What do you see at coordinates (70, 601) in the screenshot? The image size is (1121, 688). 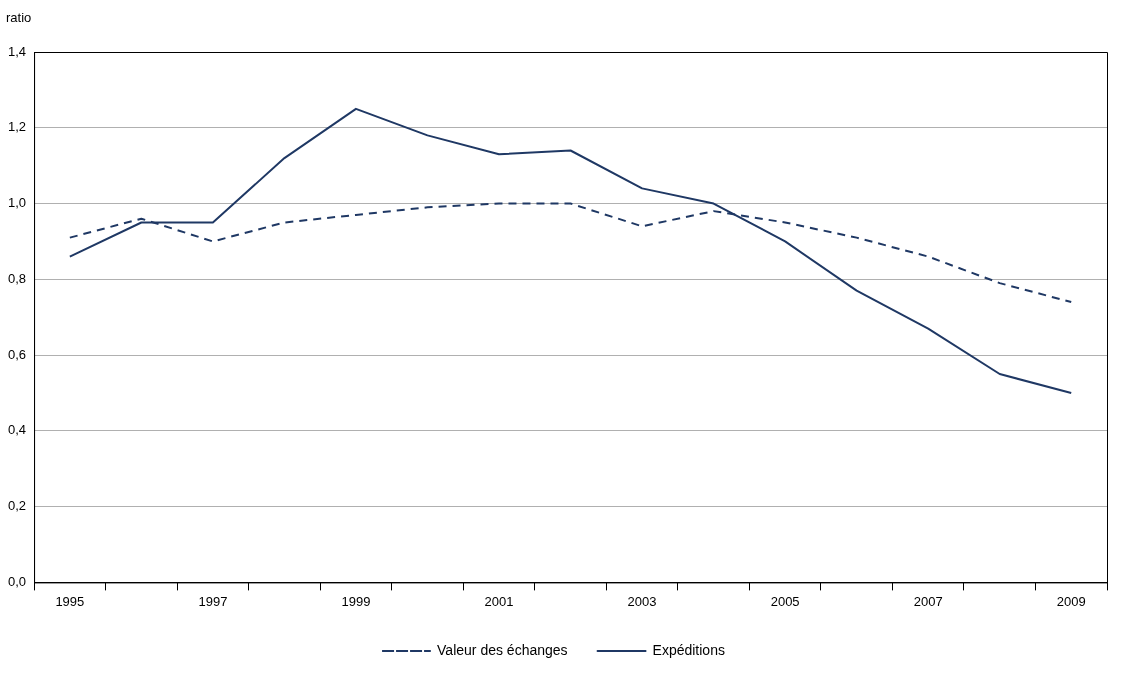 I see `x-tick-label: 1995` at bounding box center [70, 601].